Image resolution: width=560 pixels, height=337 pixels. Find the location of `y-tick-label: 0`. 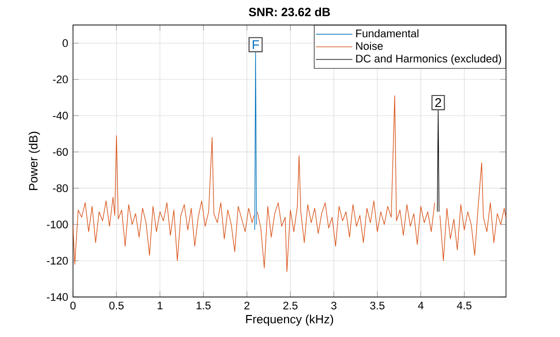

y-tick-label: 0 is located at coordinates (65, 43).